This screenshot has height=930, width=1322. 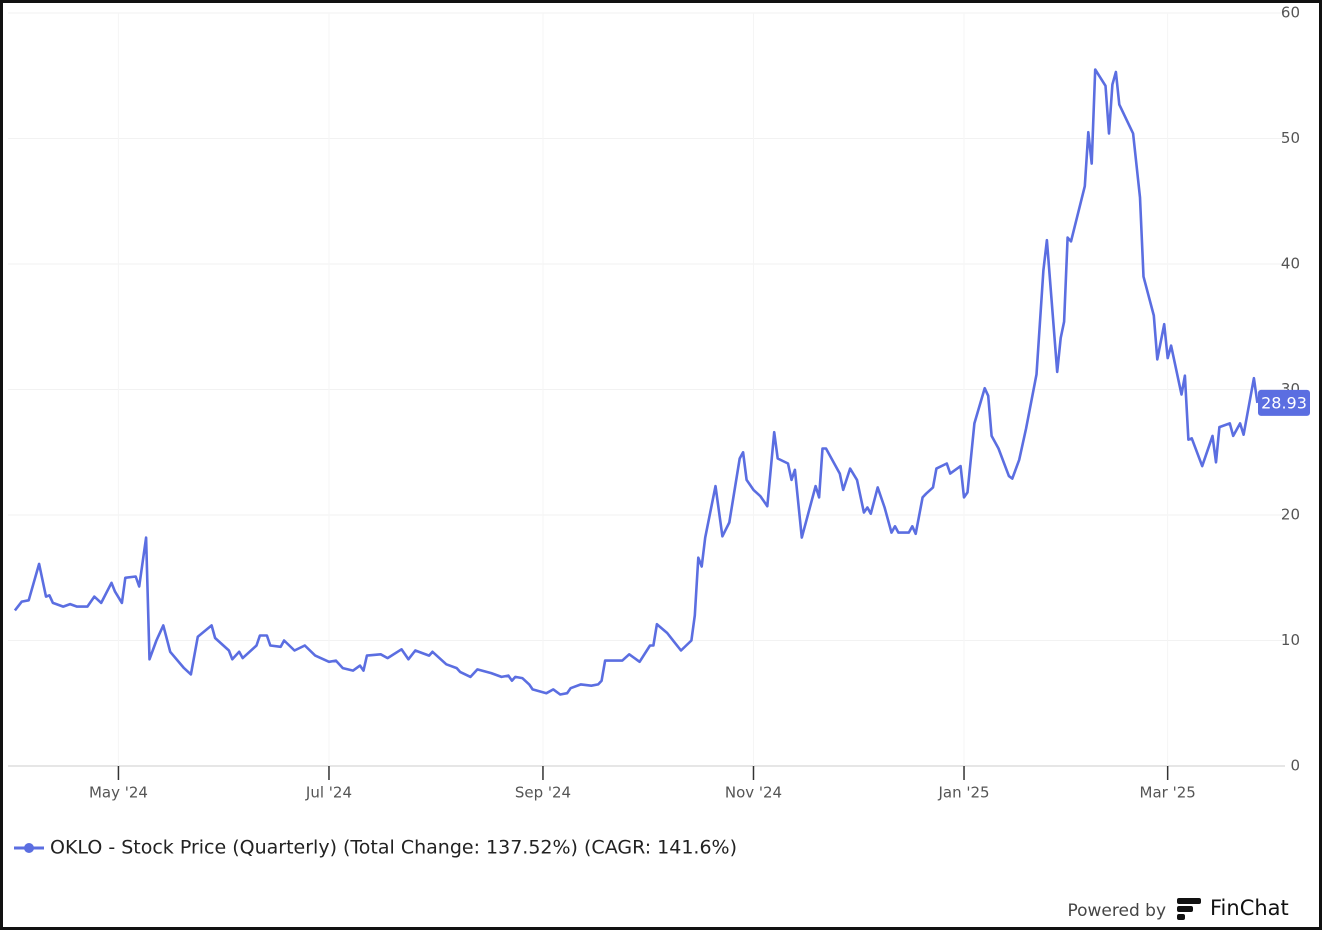 I want to click on x-tick-label: Jan '25, so click(x=963, y=793).